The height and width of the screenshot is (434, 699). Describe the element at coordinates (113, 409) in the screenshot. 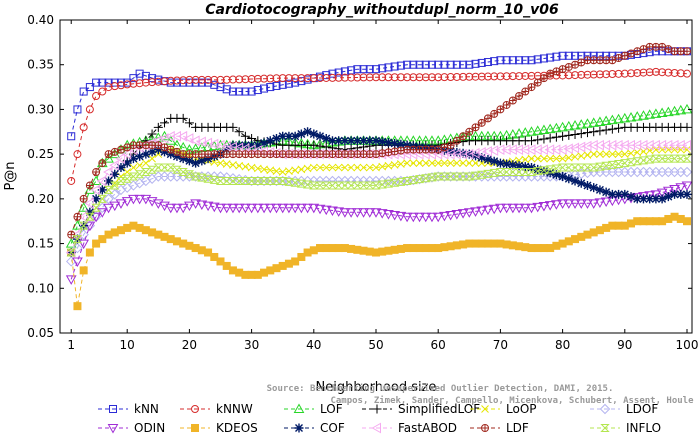

I see `legend-marker-knn` at that location.